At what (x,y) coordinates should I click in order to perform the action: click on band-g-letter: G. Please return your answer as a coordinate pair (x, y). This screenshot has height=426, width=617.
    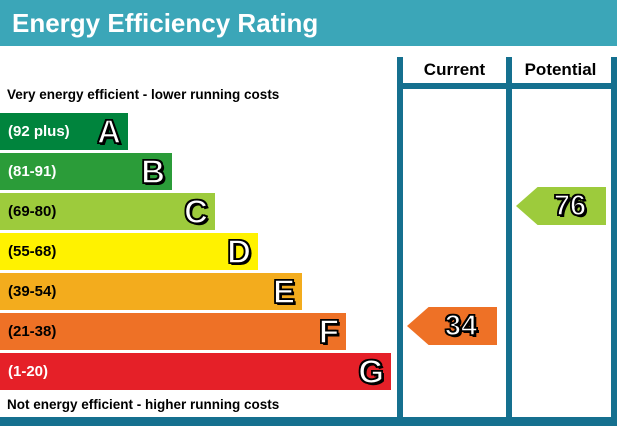
    Looking at the image, I should click on (371, 371).